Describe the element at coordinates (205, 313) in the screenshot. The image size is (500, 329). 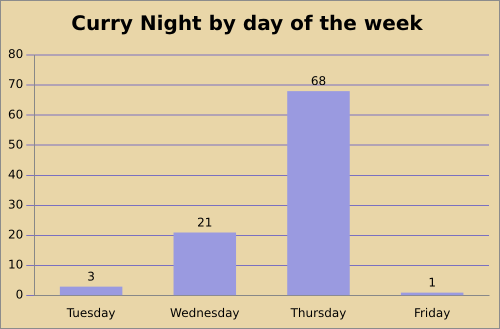
I see `x-tick-label: Wednesday` at that location.